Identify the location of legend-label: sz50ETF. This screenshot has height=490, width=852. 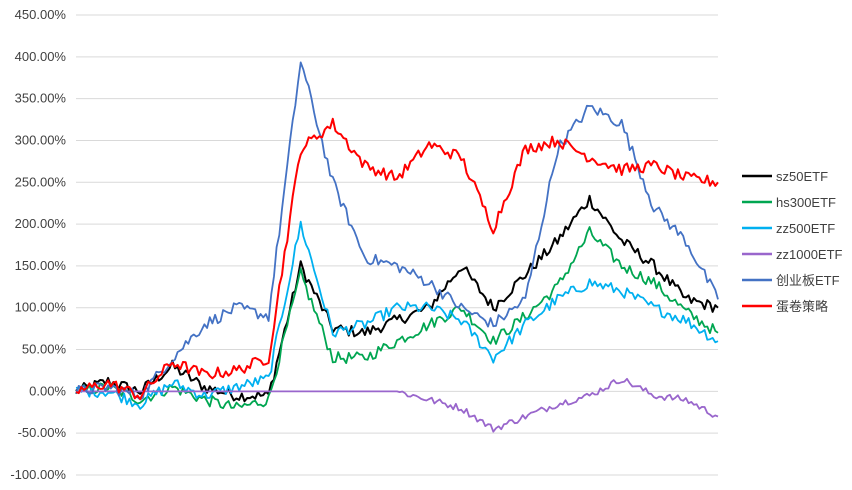
(802, 176).